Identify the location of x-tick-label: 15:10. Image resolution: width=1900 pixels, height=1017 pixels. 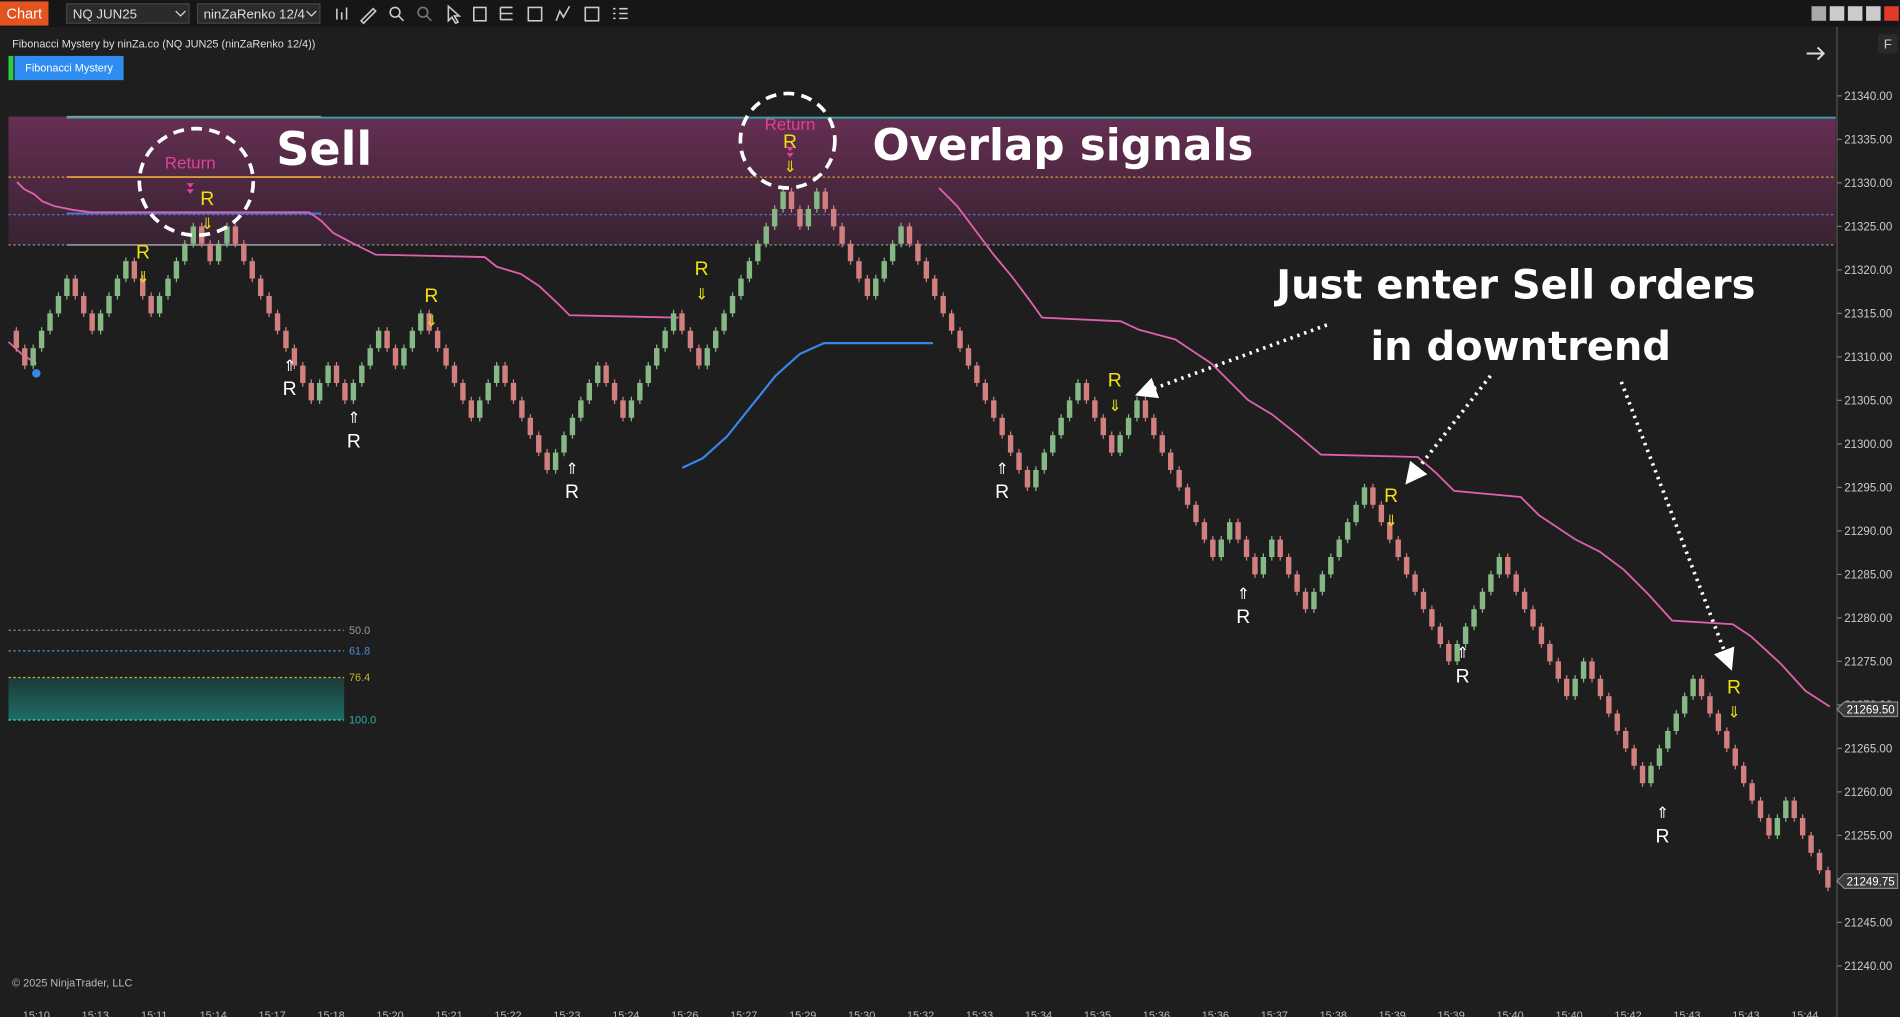
(36, 1013).